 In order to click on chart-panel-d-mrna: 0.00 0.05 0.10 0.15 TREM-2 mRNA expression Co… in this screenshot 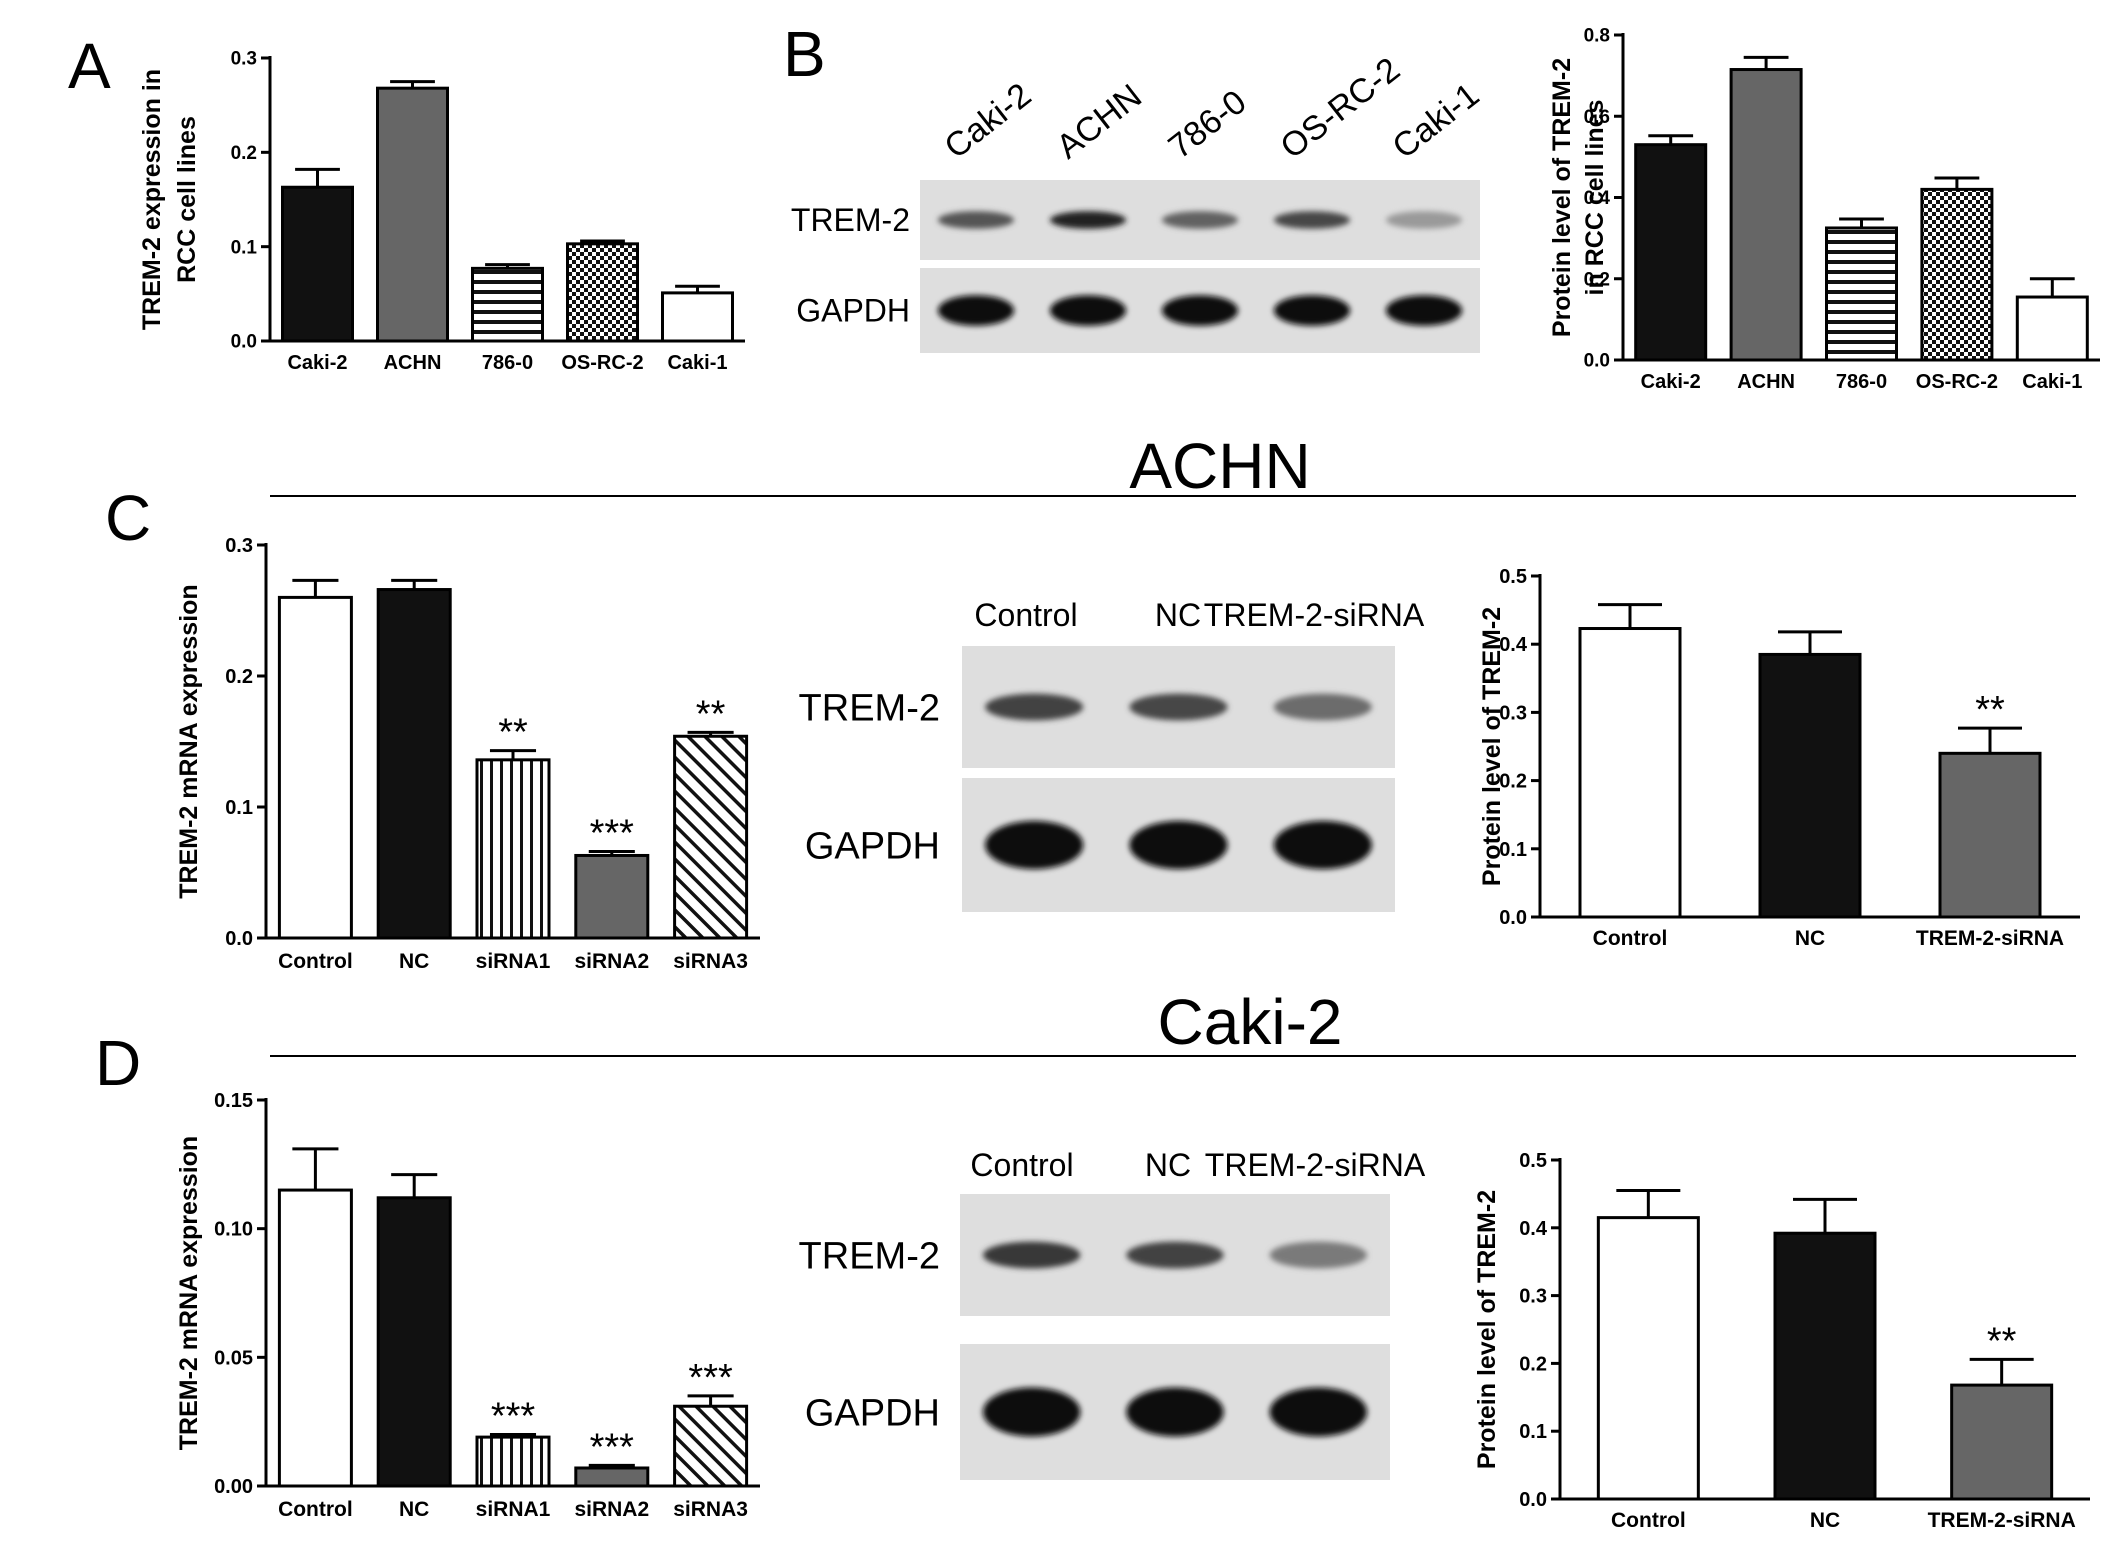, I will do `click(467, 1305)`.